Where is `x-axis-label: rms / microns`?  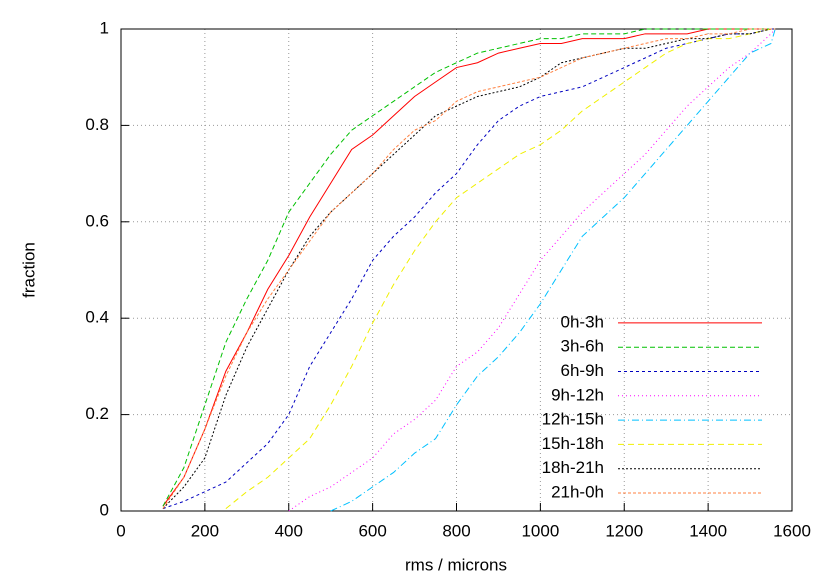 x-axis-label: rms / microns is located at coordinates (456, 564).